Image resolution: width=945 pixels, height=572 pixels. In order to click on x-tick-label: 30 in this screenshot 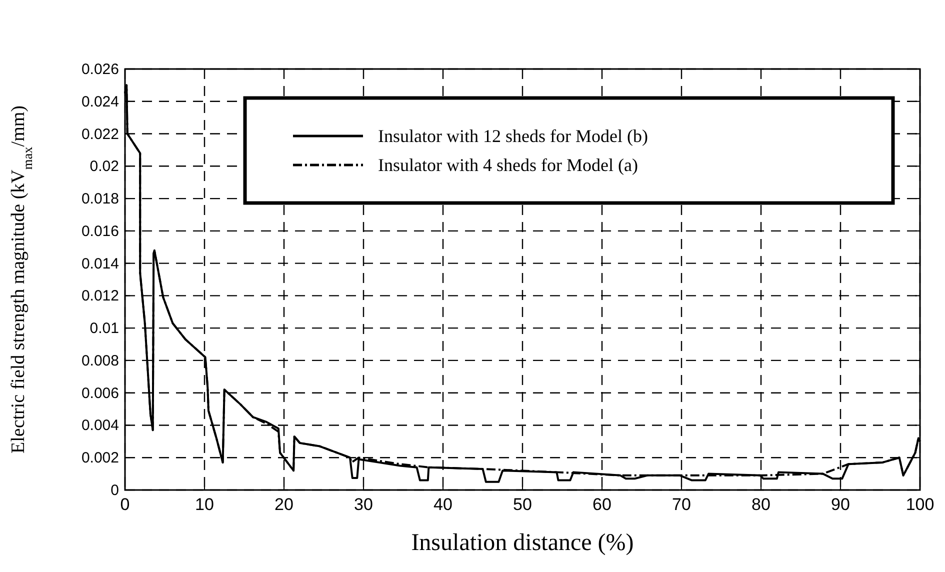, I will do `click(363, 504)`.